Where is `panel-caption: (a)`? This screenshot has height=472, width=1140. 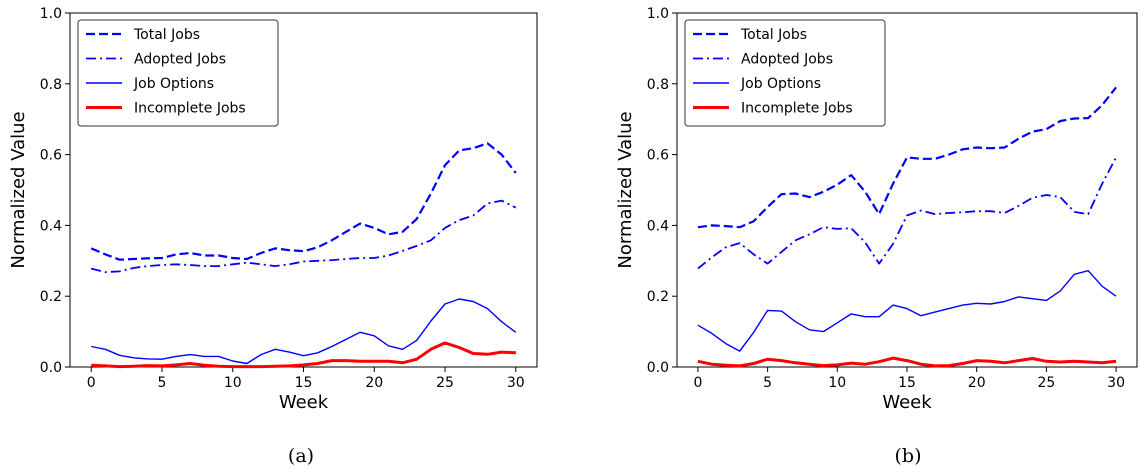
panel-caption: (a) is located at coordinates (301, 456).